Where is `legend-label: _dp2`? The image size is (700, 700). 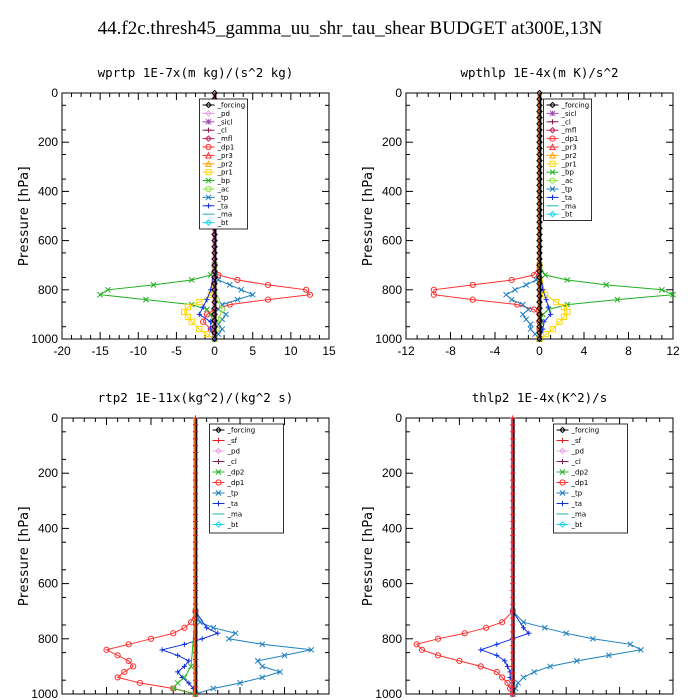
legend-label: _dp2 is located at coordinates (236, 473).